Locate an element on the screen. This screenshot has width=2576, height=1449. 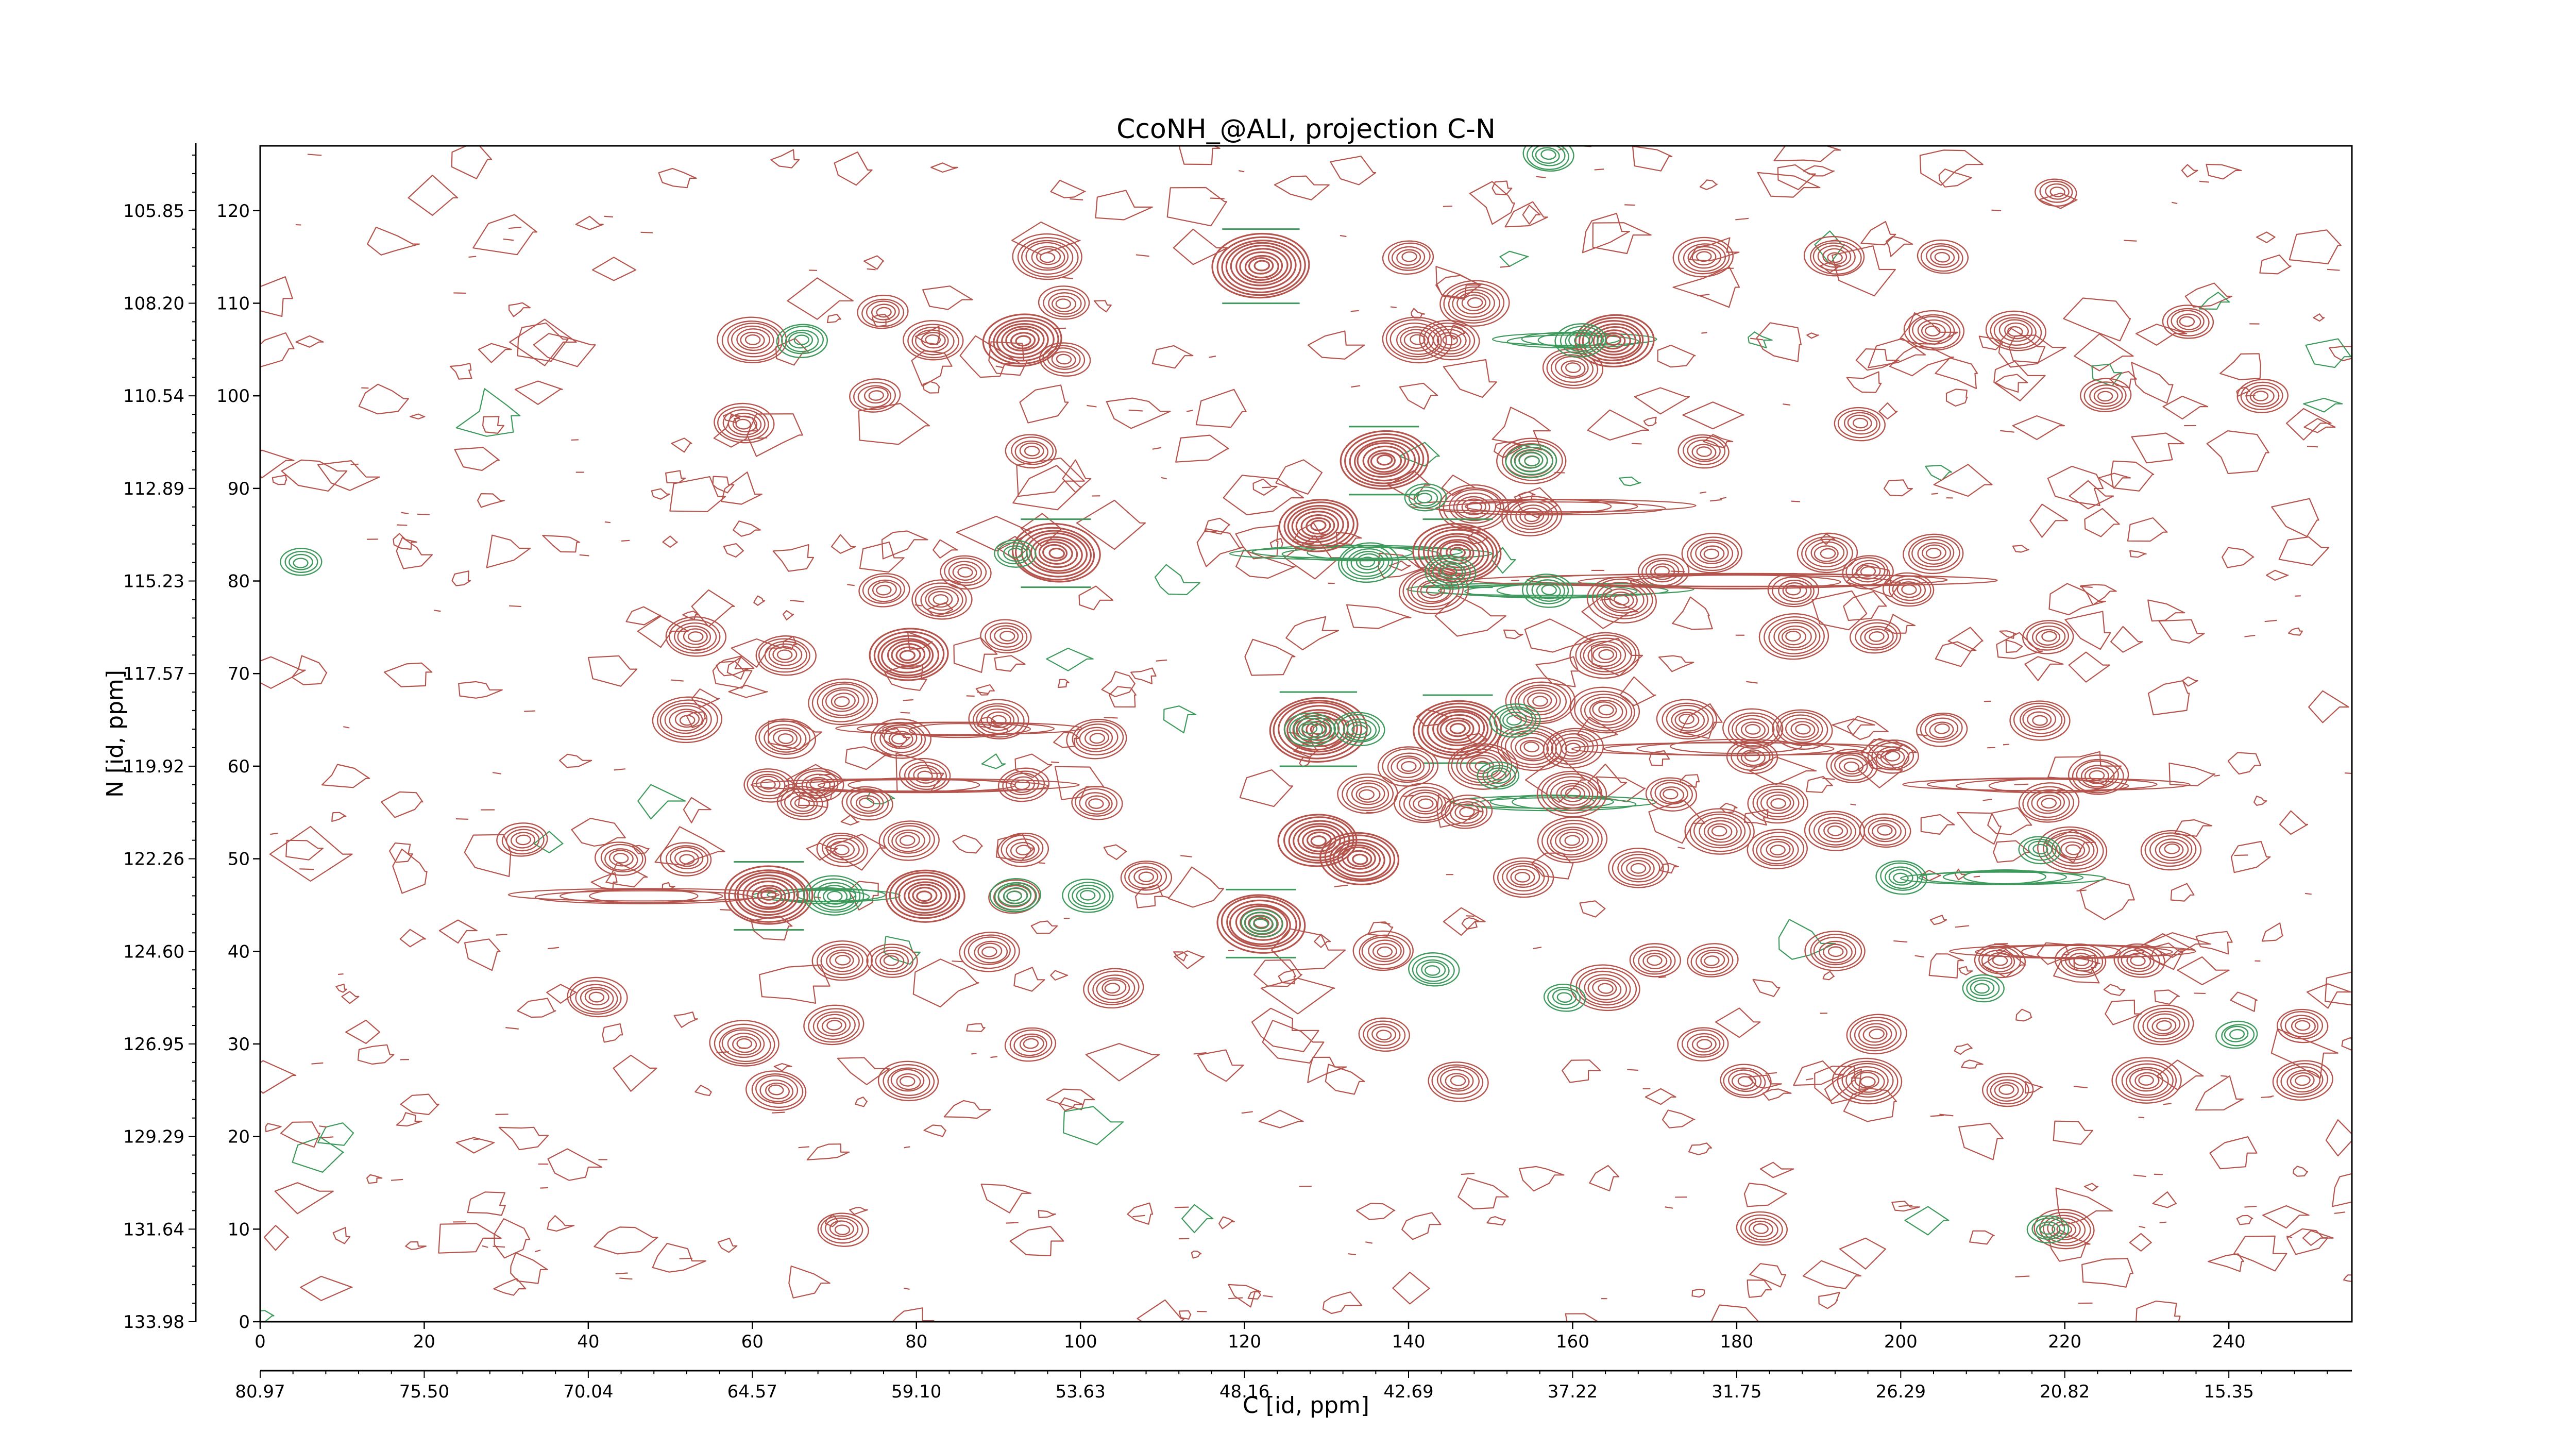
negative-peak is located at coordinates (1451, 572).